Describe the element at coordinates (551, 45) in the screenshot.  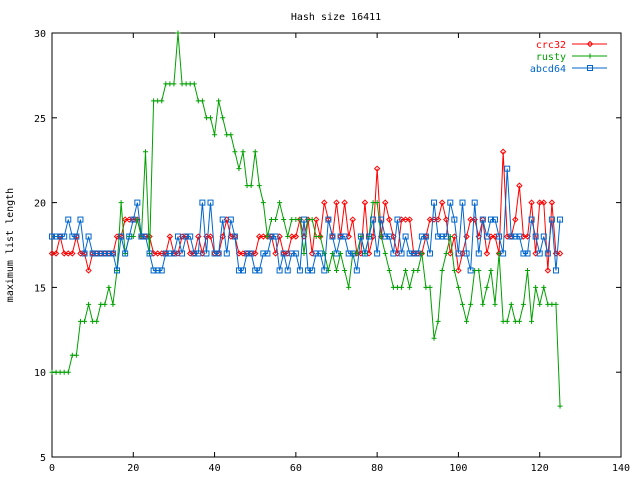
I see `legend-label-crc32: crc32` at that location.